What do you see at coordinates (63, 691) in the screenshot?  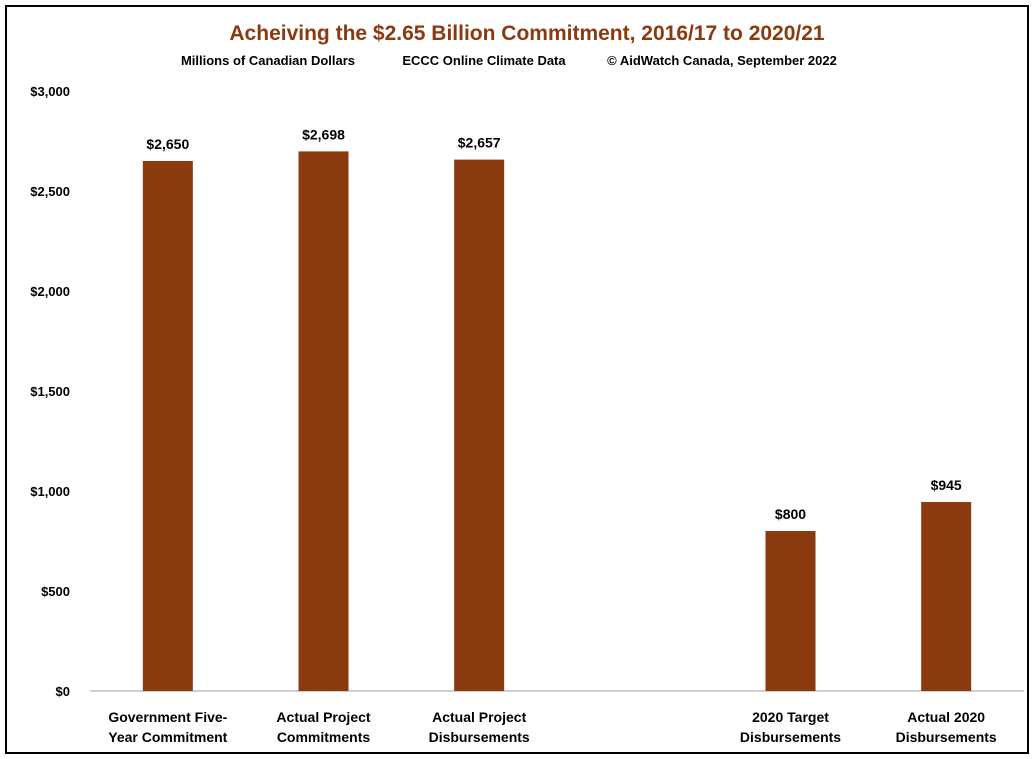 I see `y-tick-label: $0` at bounding box center [63, 691].